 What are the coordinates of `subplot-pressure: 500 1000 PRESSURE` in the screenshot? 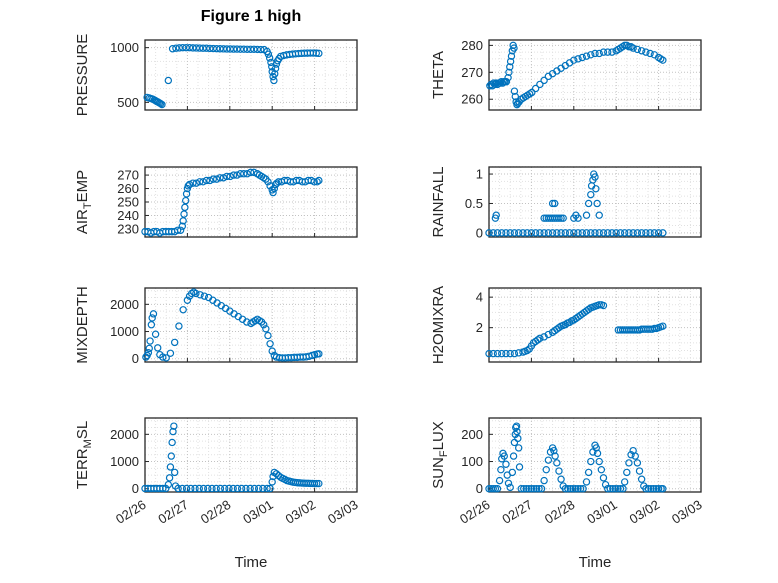 It's located at (216, 75).